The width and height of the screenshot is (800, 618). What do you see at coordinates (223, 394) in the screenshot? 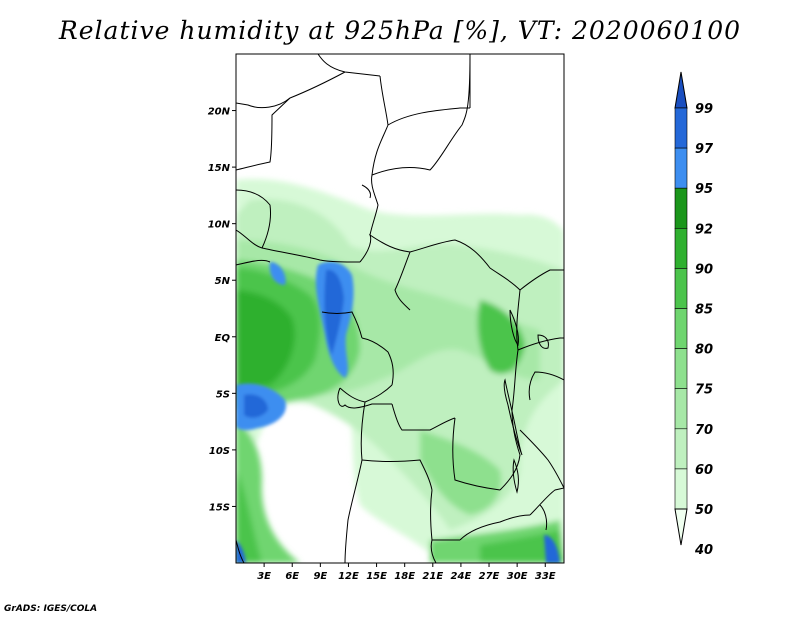
I see `lat-tick-label: 5S` at bounding box center [223, 394].